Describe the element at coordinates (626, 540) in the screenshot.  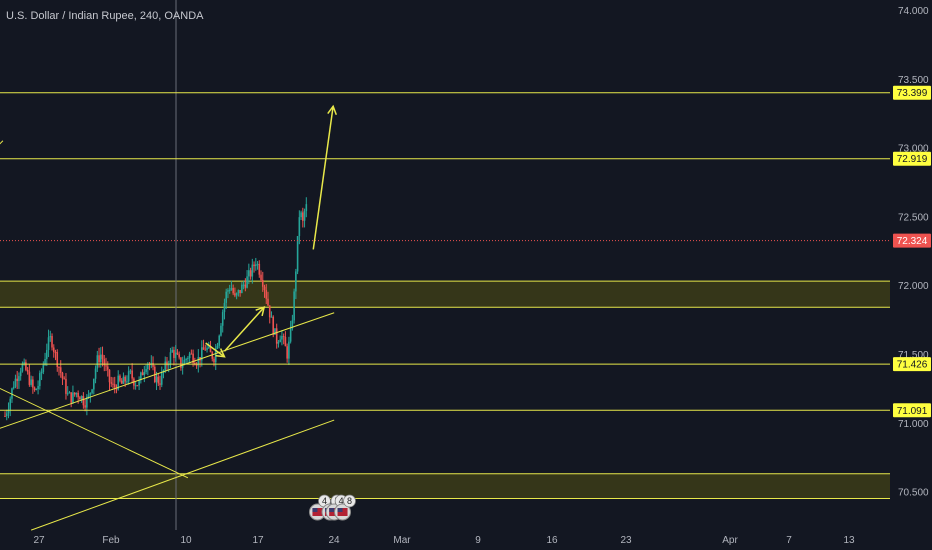
I see `x-tick-23: 23` at that location.